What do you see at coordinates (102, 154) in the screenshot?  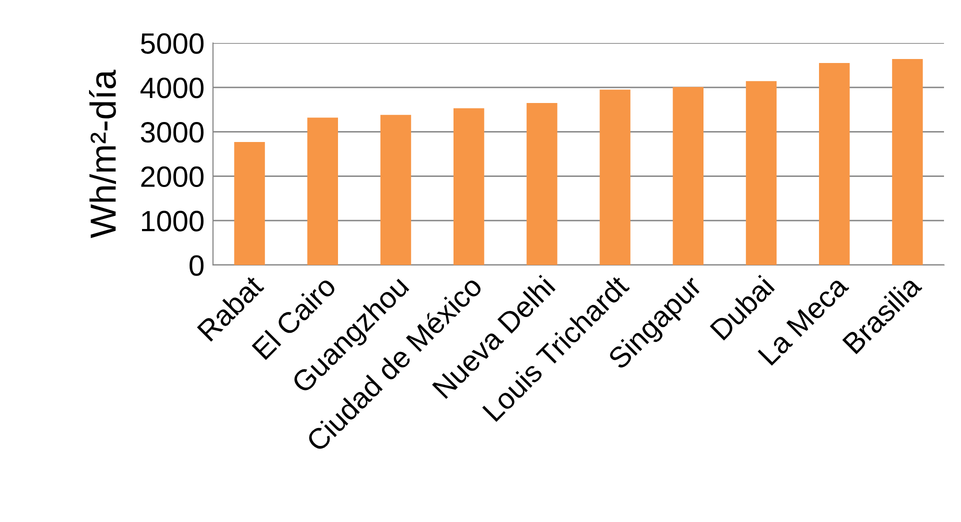 I see `y-axis-title: Wh/m²-día` at bounding box center [102, 154].